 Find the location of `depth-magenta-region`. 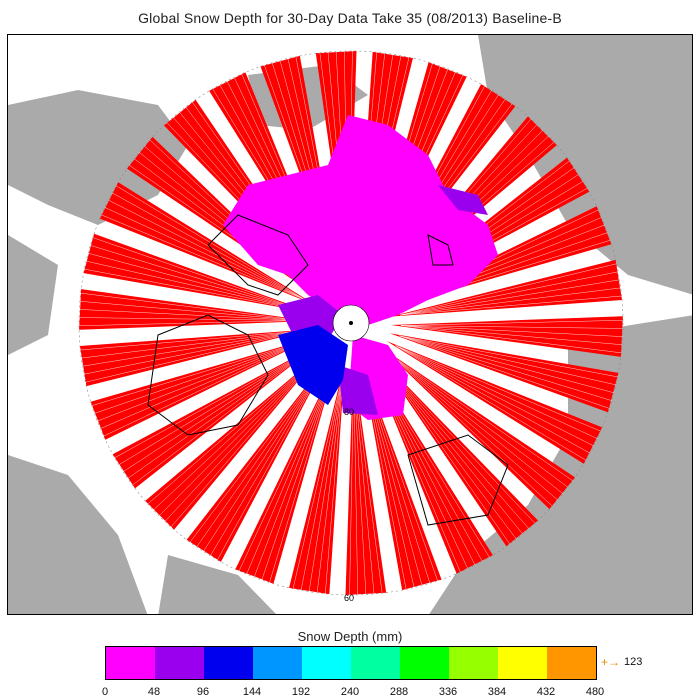

depth-magenta-region is located at coordinates (360, 220).